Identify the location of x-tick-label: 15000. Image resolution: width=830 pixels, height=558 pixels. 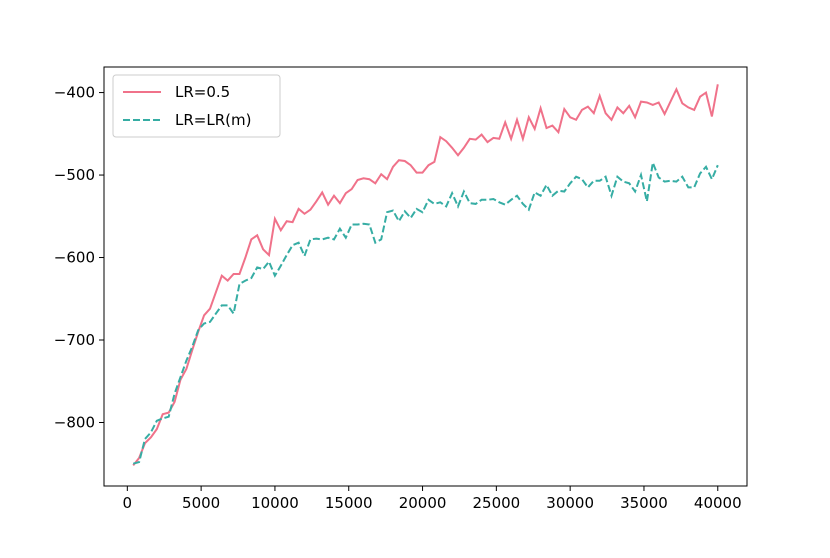
(349, 503).